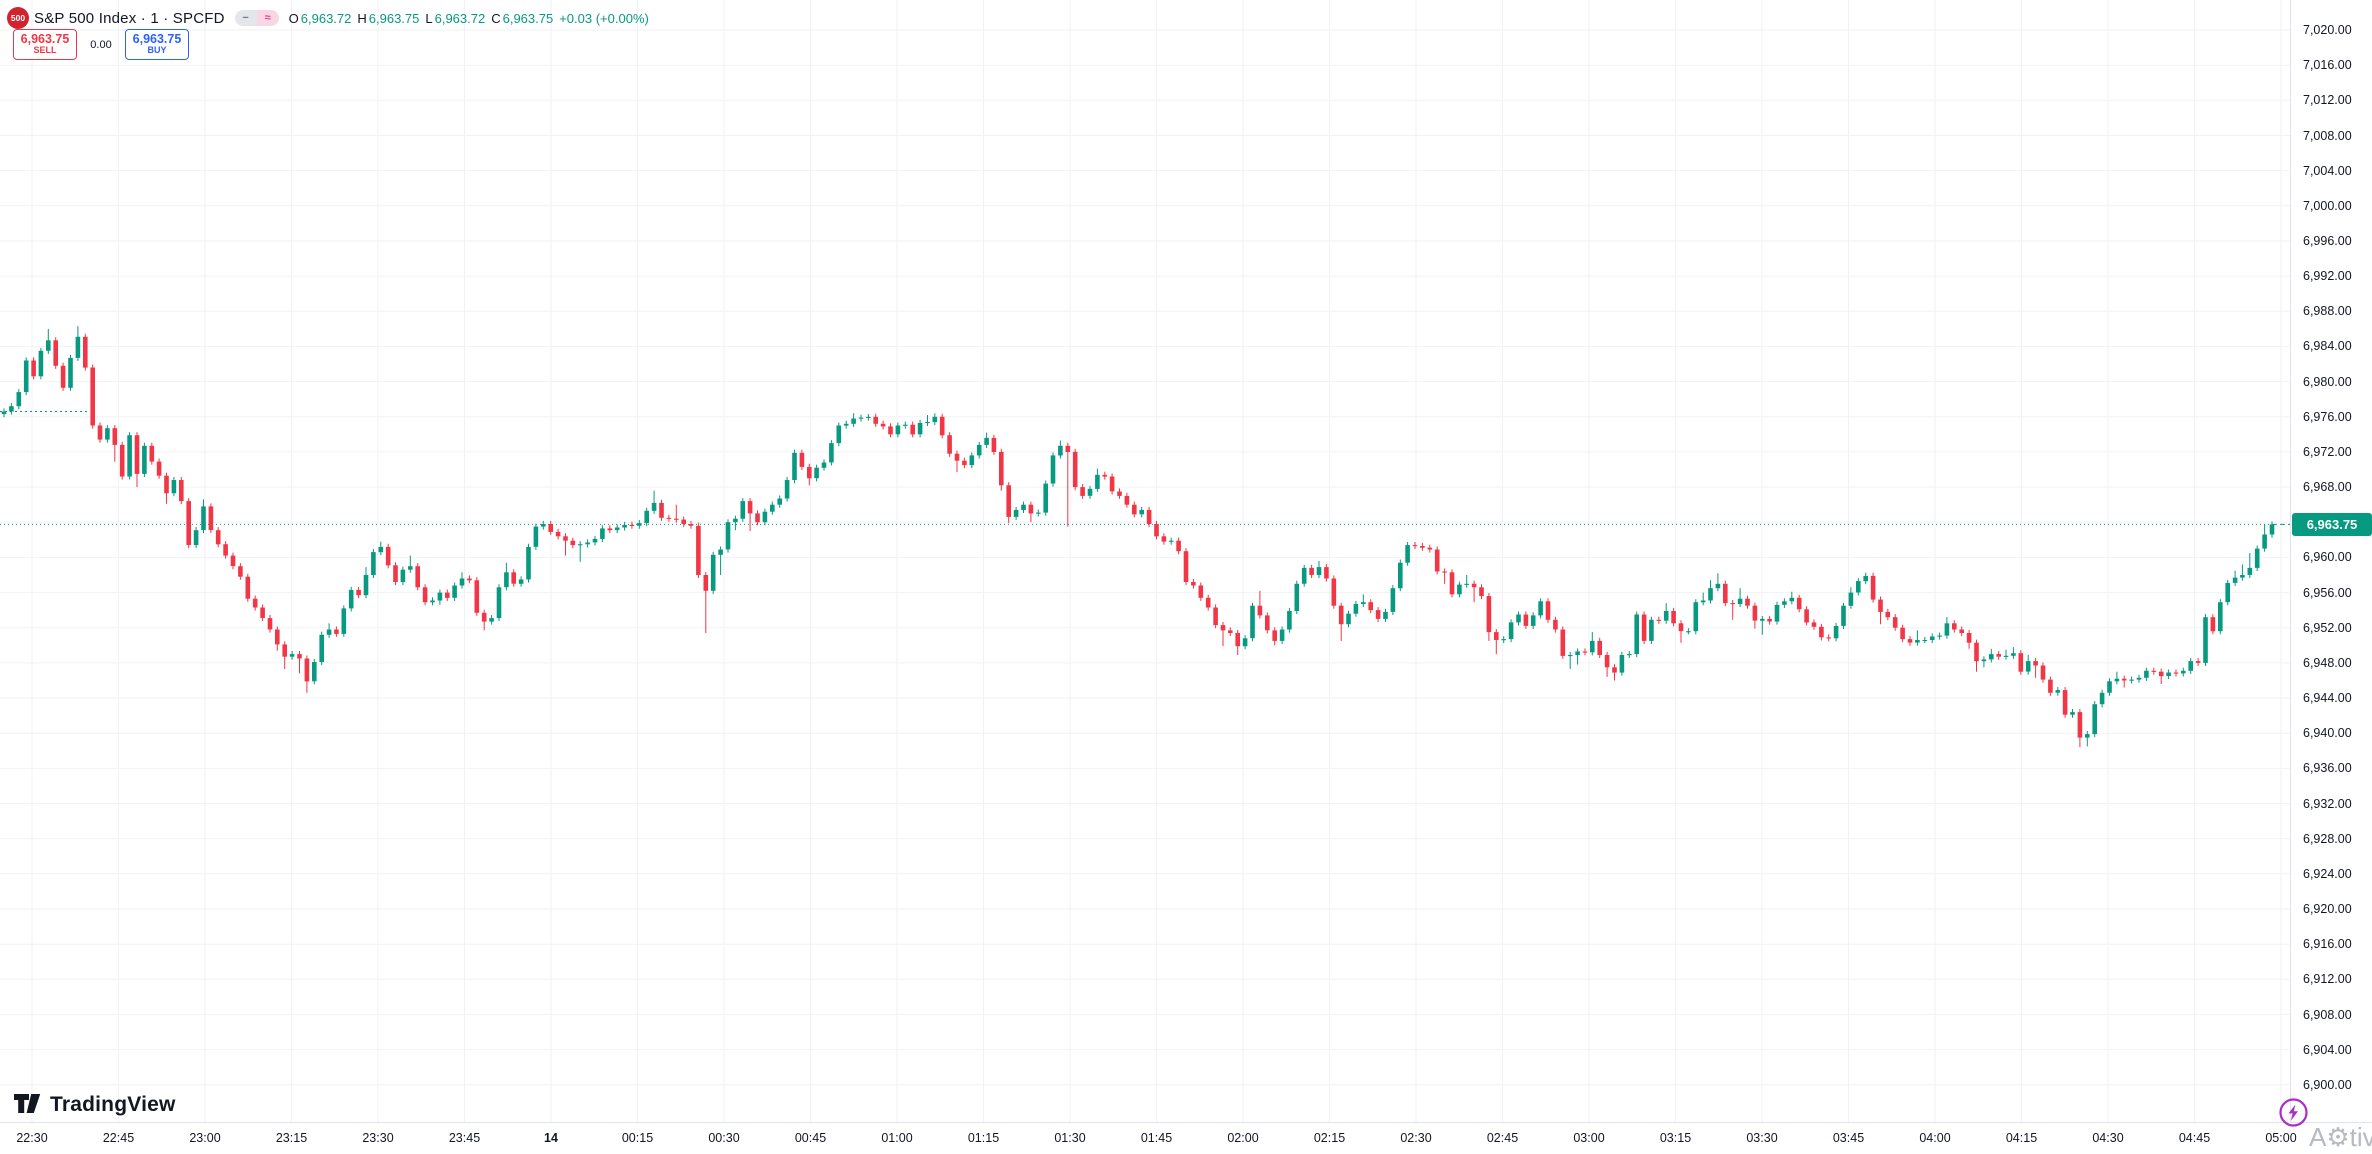  Describe the element at coordinates (983, 1138) in the screenshot. I see `time-tick-label: 01:15` at that location.